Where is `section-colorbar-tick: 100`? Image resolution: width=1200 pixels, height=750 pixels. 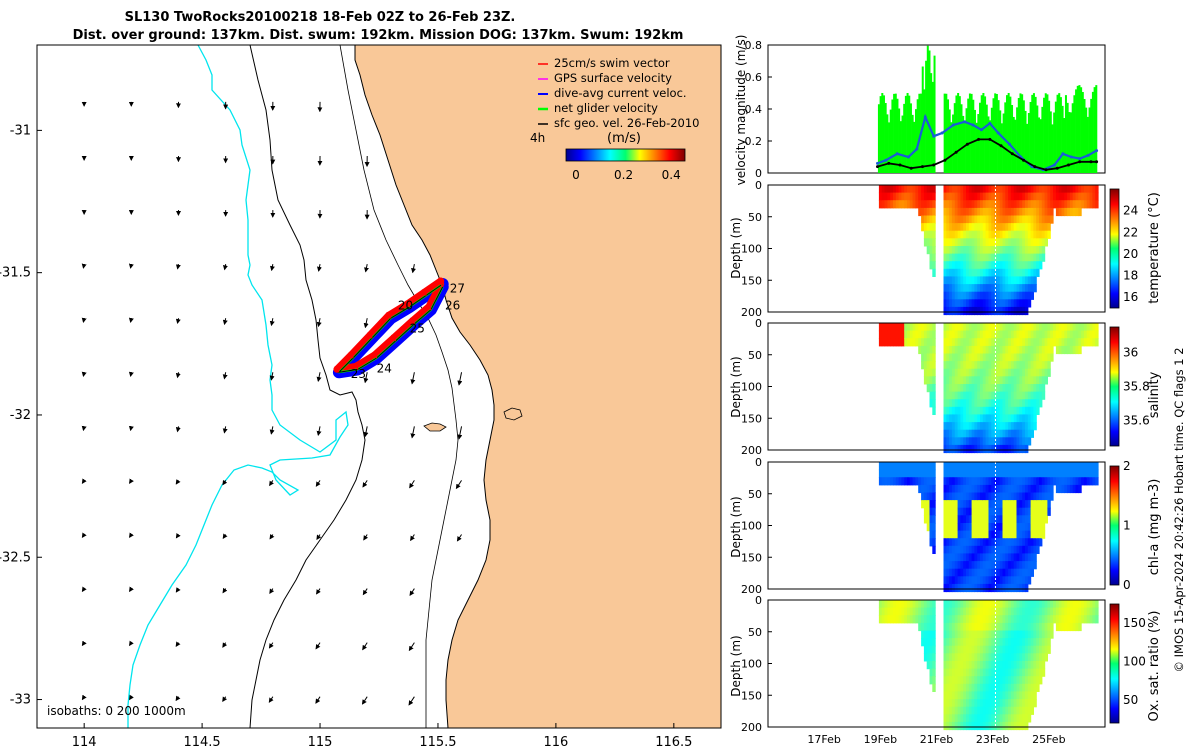 section-colorbar-tick: 100 is located at coordinates (1134, 662).